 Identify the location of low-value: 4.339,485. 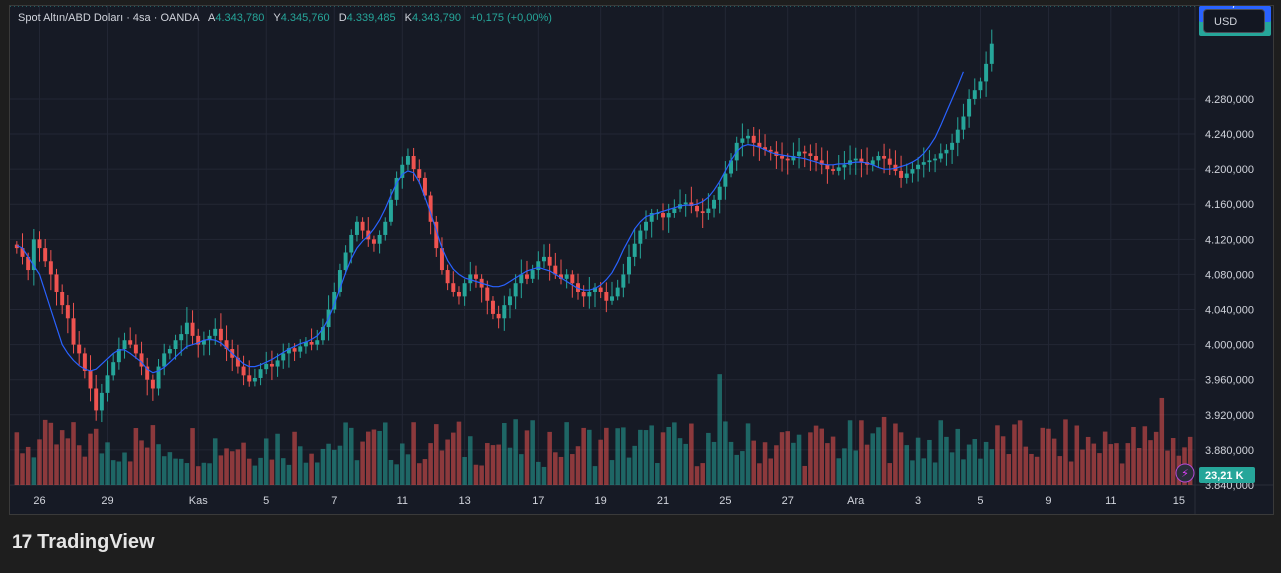
(371, 18).